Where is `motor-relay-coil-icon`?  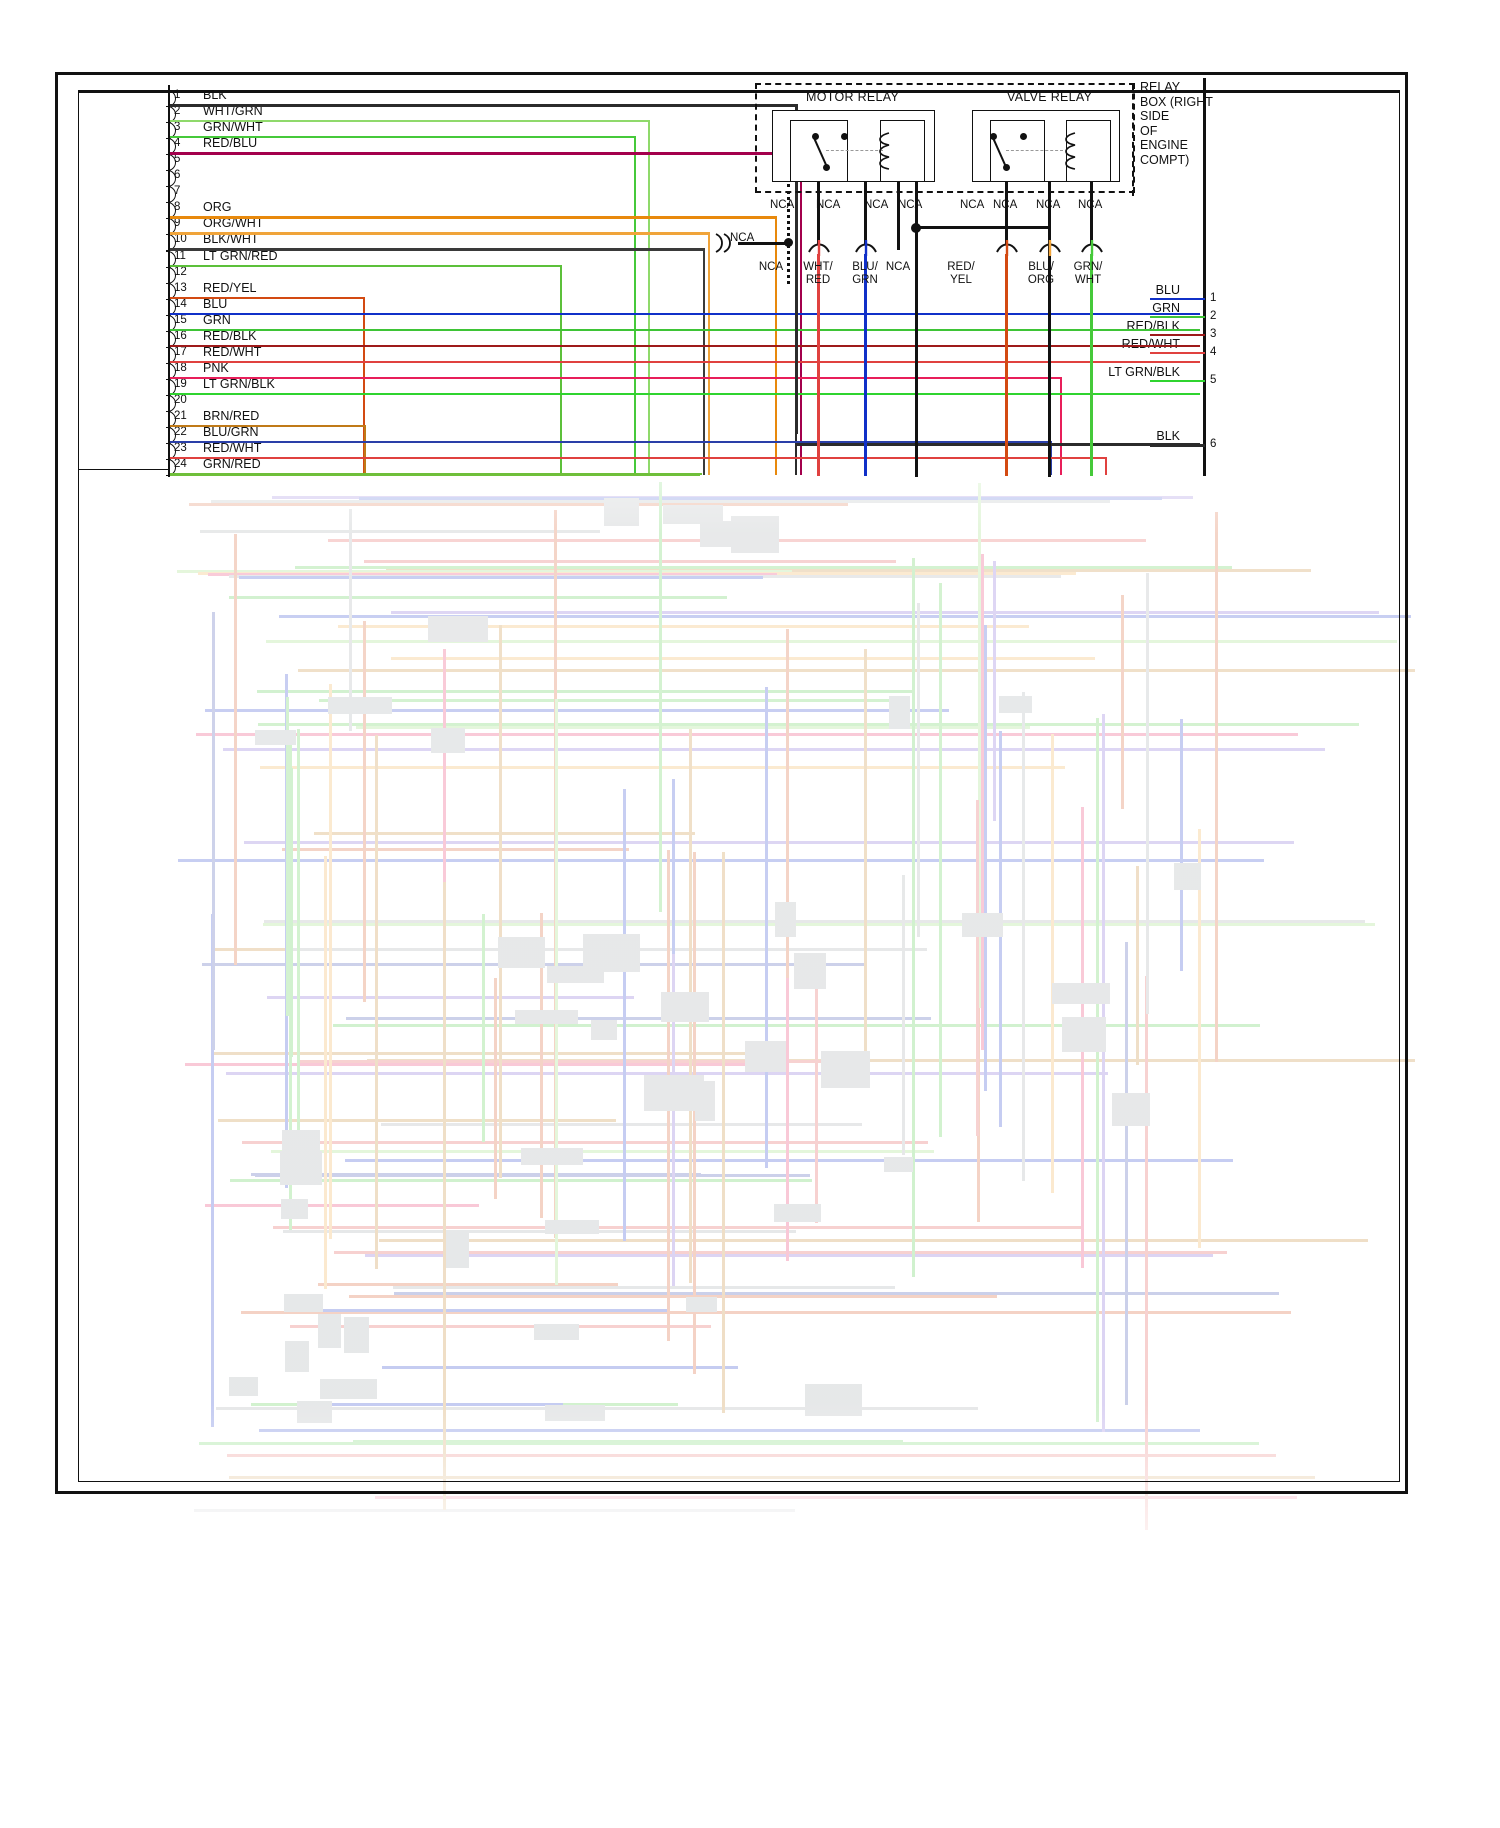
motor-relay-coil-icon is located at coordinates (884, 151).